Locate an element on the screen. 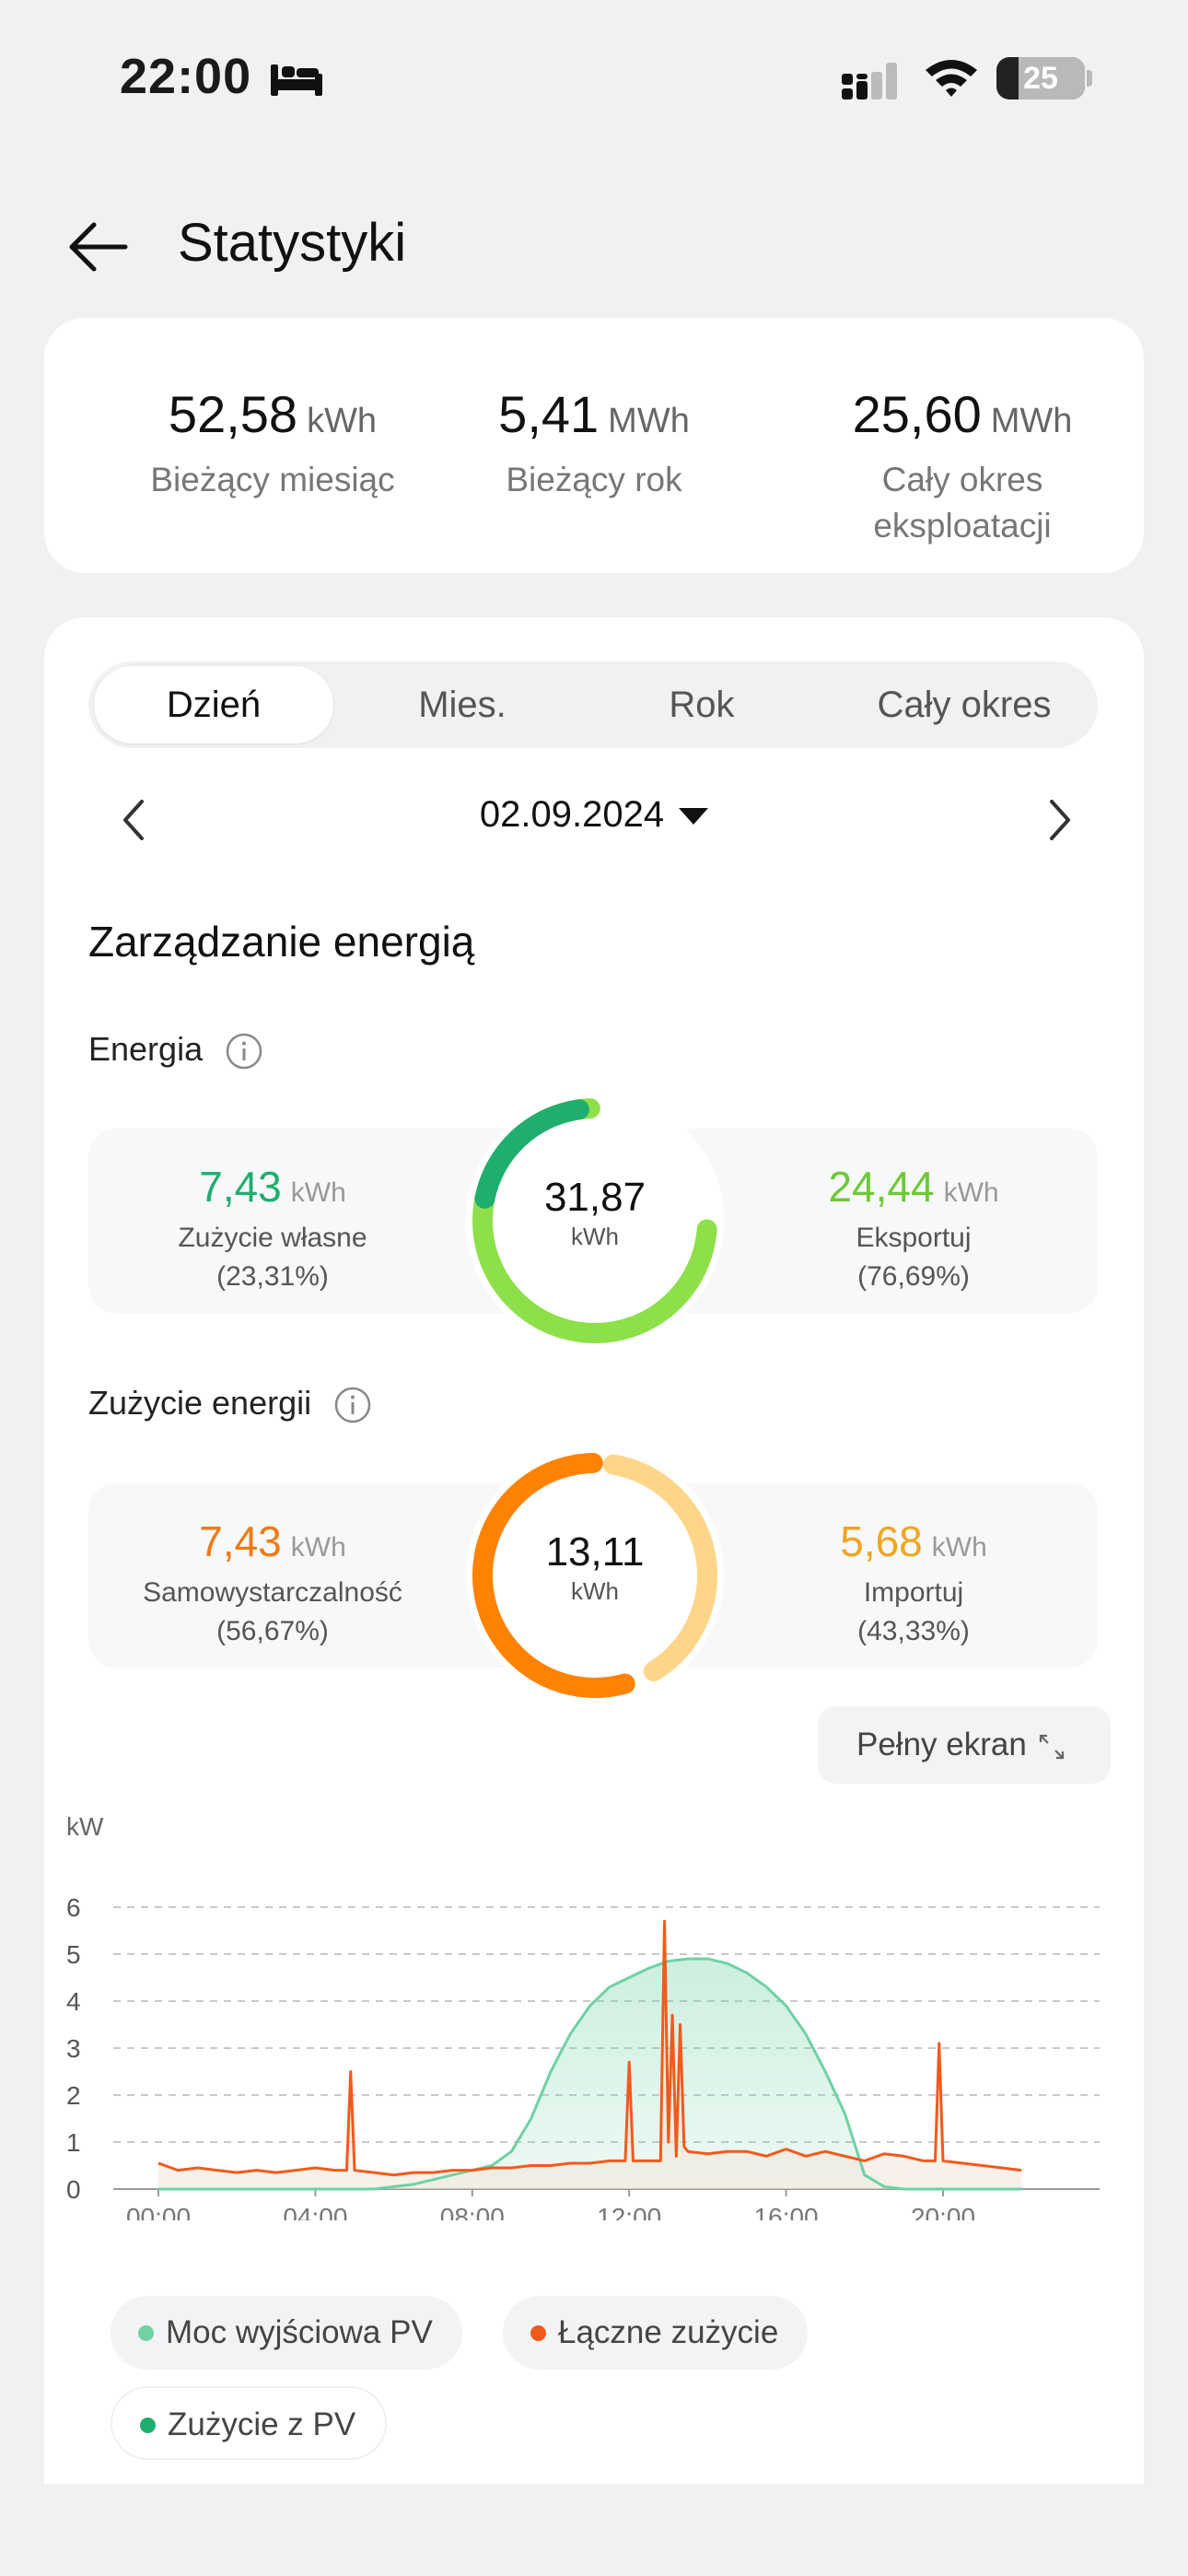 The height and width of the screenshot is (2576, 1188). fullscreen-label: Pełny ekran is located at coordinates (941, 1744).